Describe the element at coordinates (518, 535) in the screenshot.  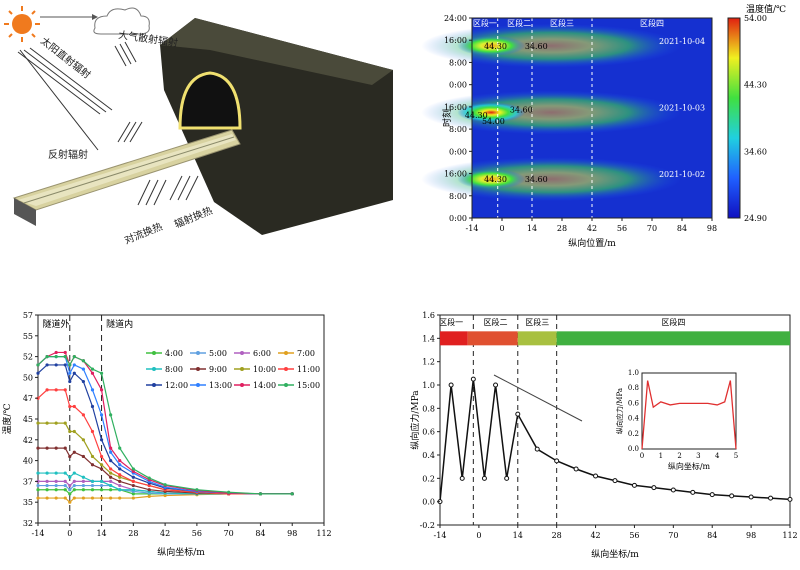
I see `stress-x-tick: 14` at that location.